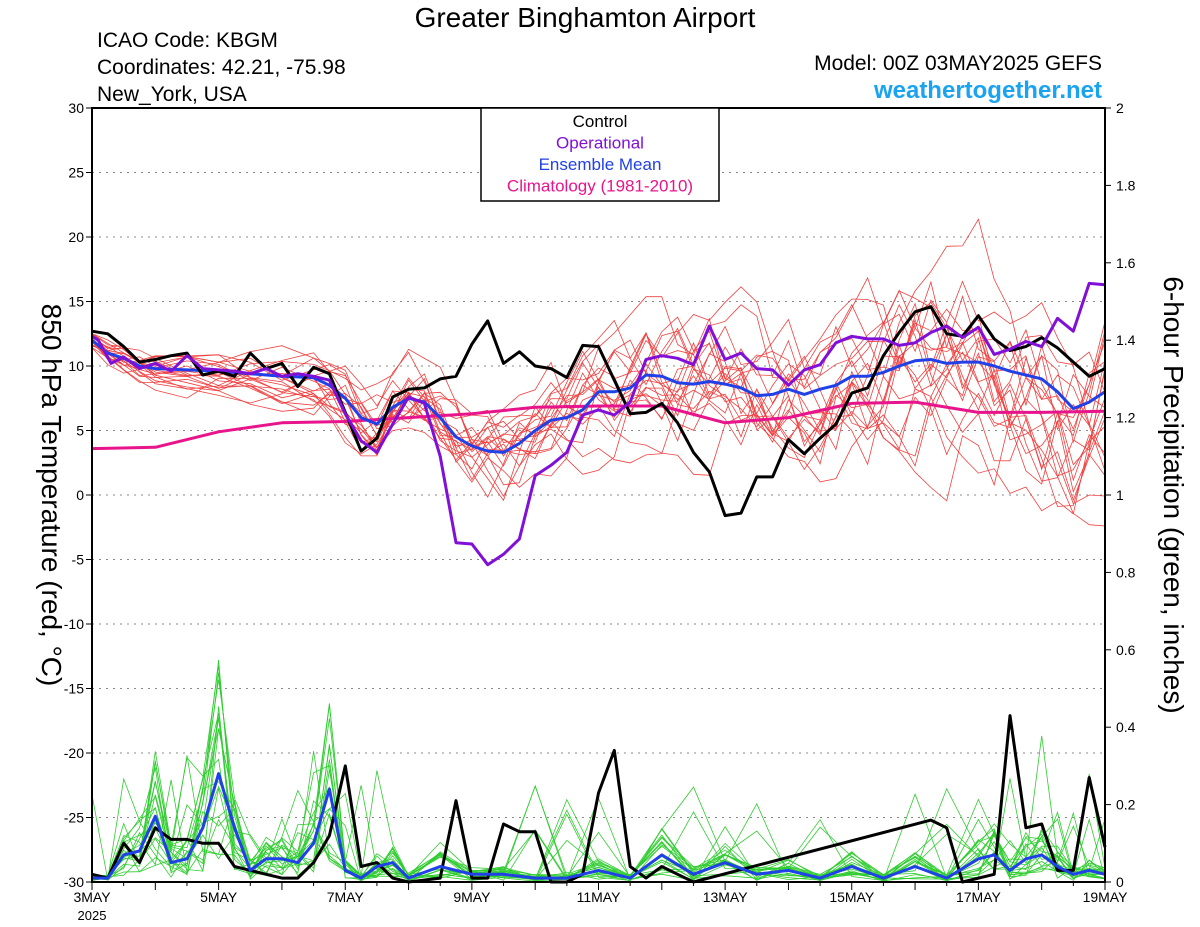 The height and width of the screenshot is (927, 1200). Describe the element at coordinates (958, 63) in the screenshot. I see `model-run: Model: 00Z 03MAY2025 GEFS` at that location.